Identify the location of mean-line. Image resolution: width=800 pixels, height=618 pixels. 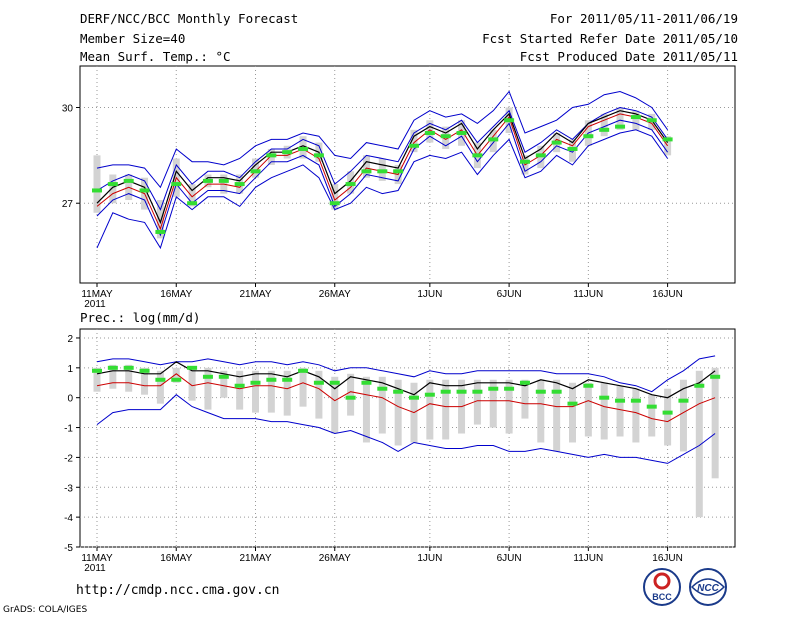
(406, 380).